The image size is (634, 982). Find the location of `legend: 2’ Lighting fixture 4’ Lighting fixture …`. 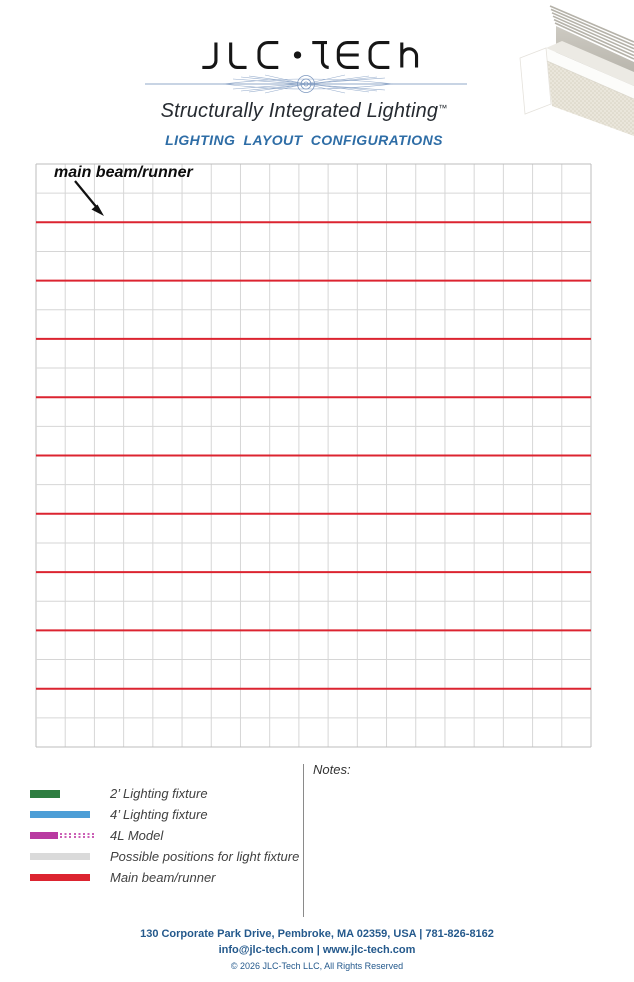

legend: 2’ Lighting fixture 4’ Lighting fixture … is located at coordinates (165, 835).